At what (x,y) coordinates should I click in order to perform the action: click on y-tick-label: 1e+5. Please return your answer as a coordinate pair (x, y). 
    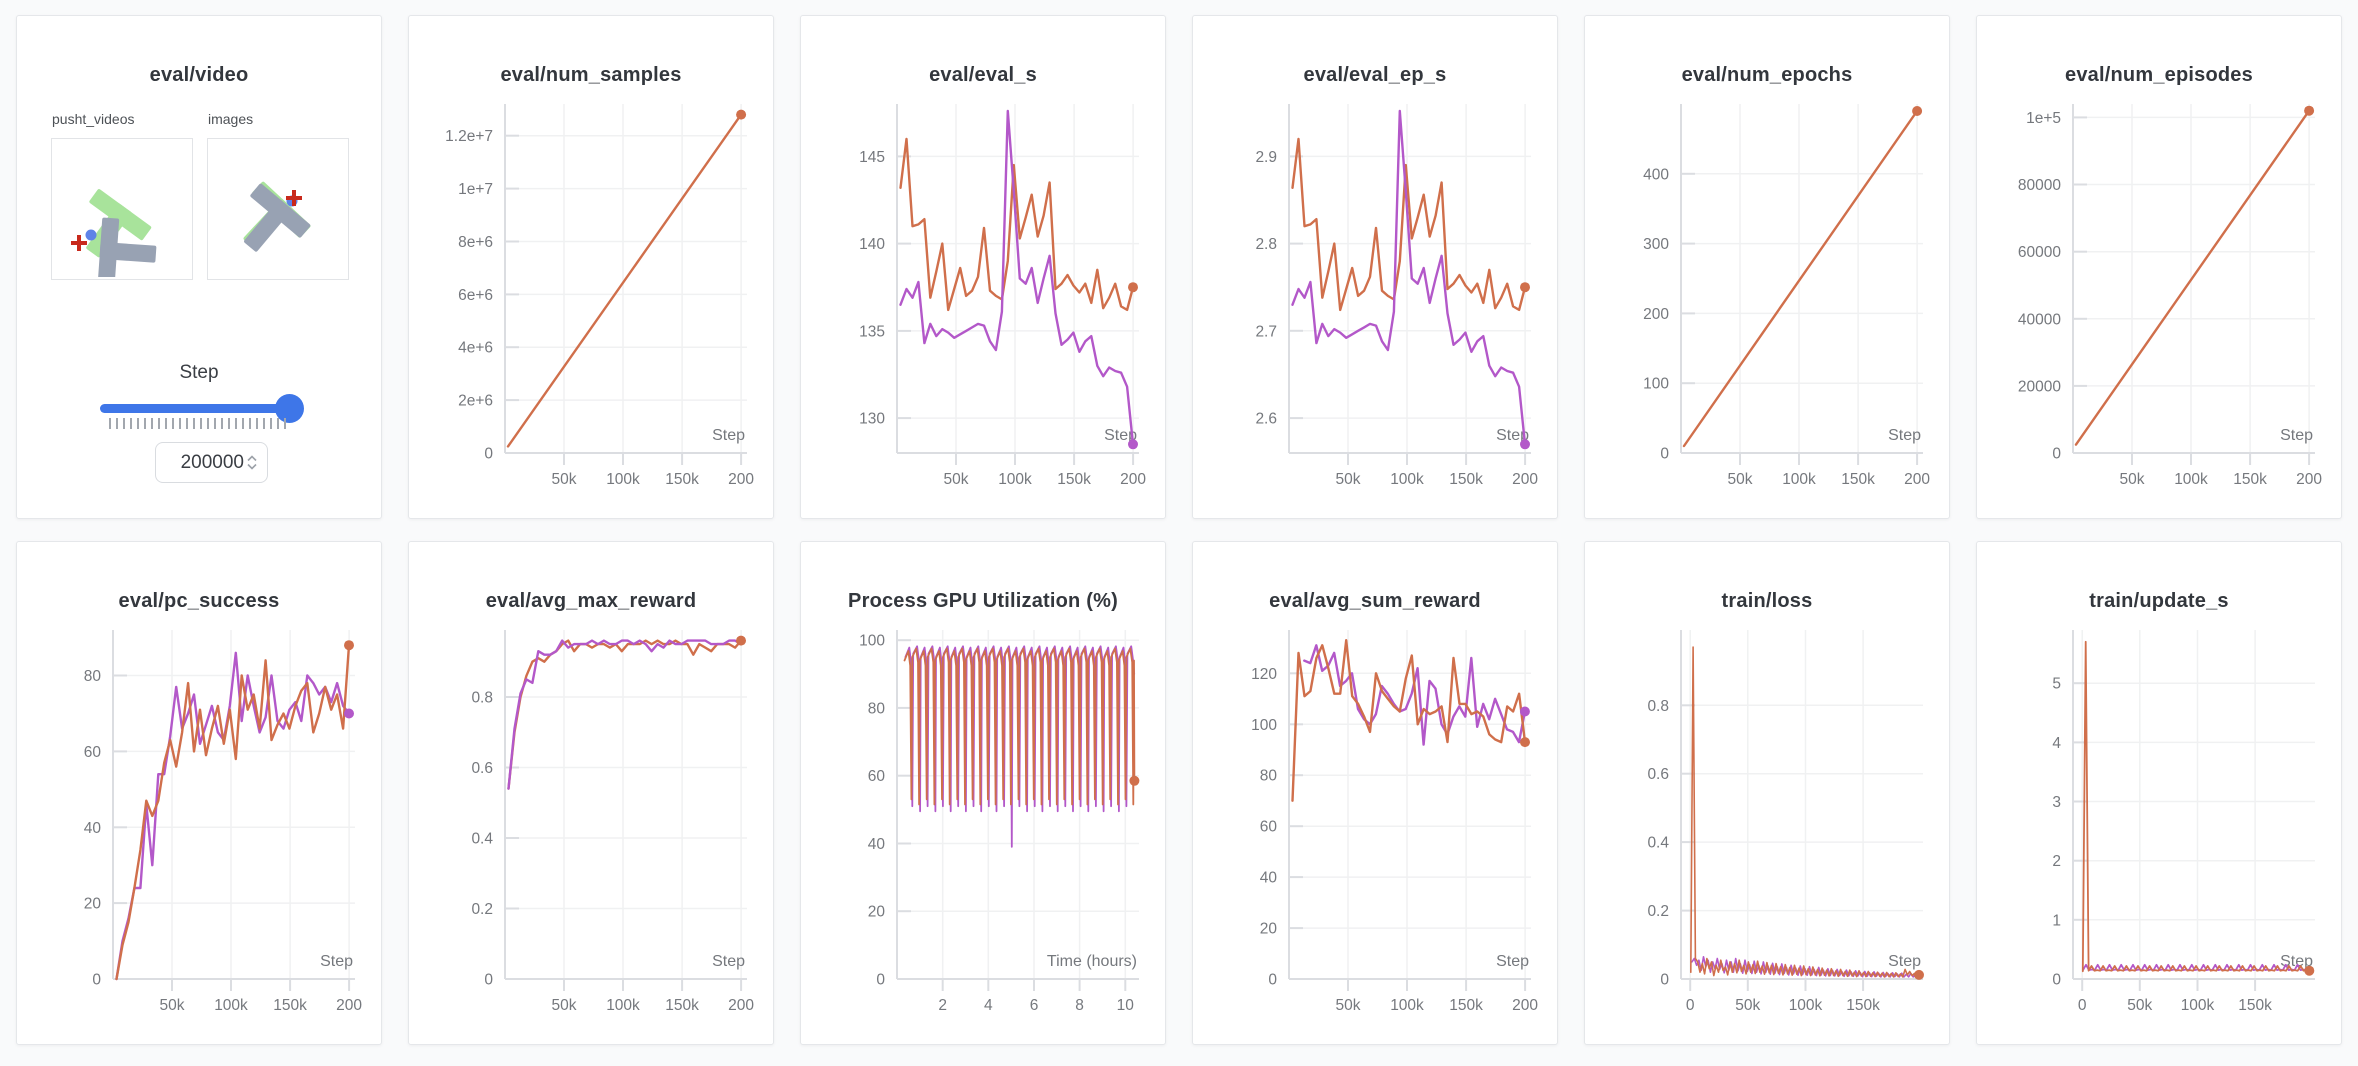
    Looking at the image, I should click on (2043, 118).